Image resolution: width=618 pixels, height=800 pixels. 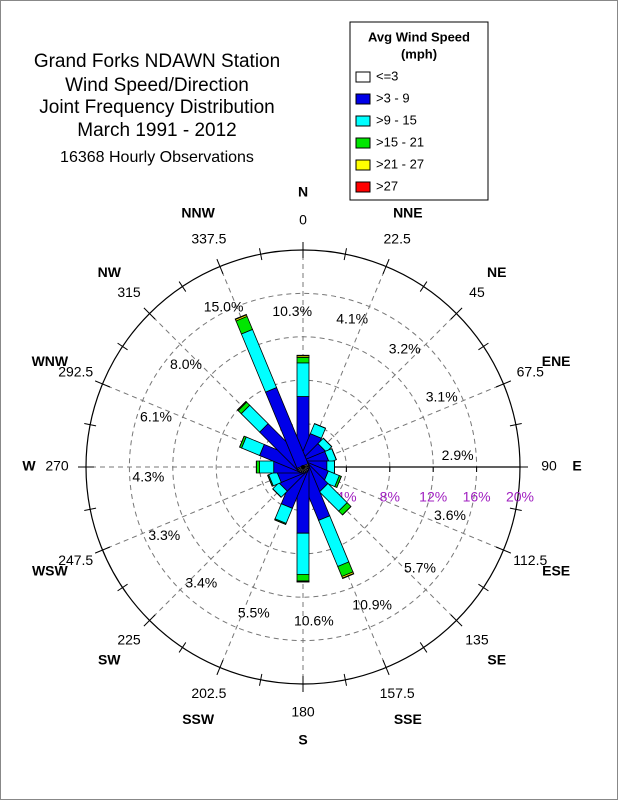 What do you see at coordinates (400, 163) in the screenshot?
I see `legend-label: >21 - 27` at bounding box center [400, 163].